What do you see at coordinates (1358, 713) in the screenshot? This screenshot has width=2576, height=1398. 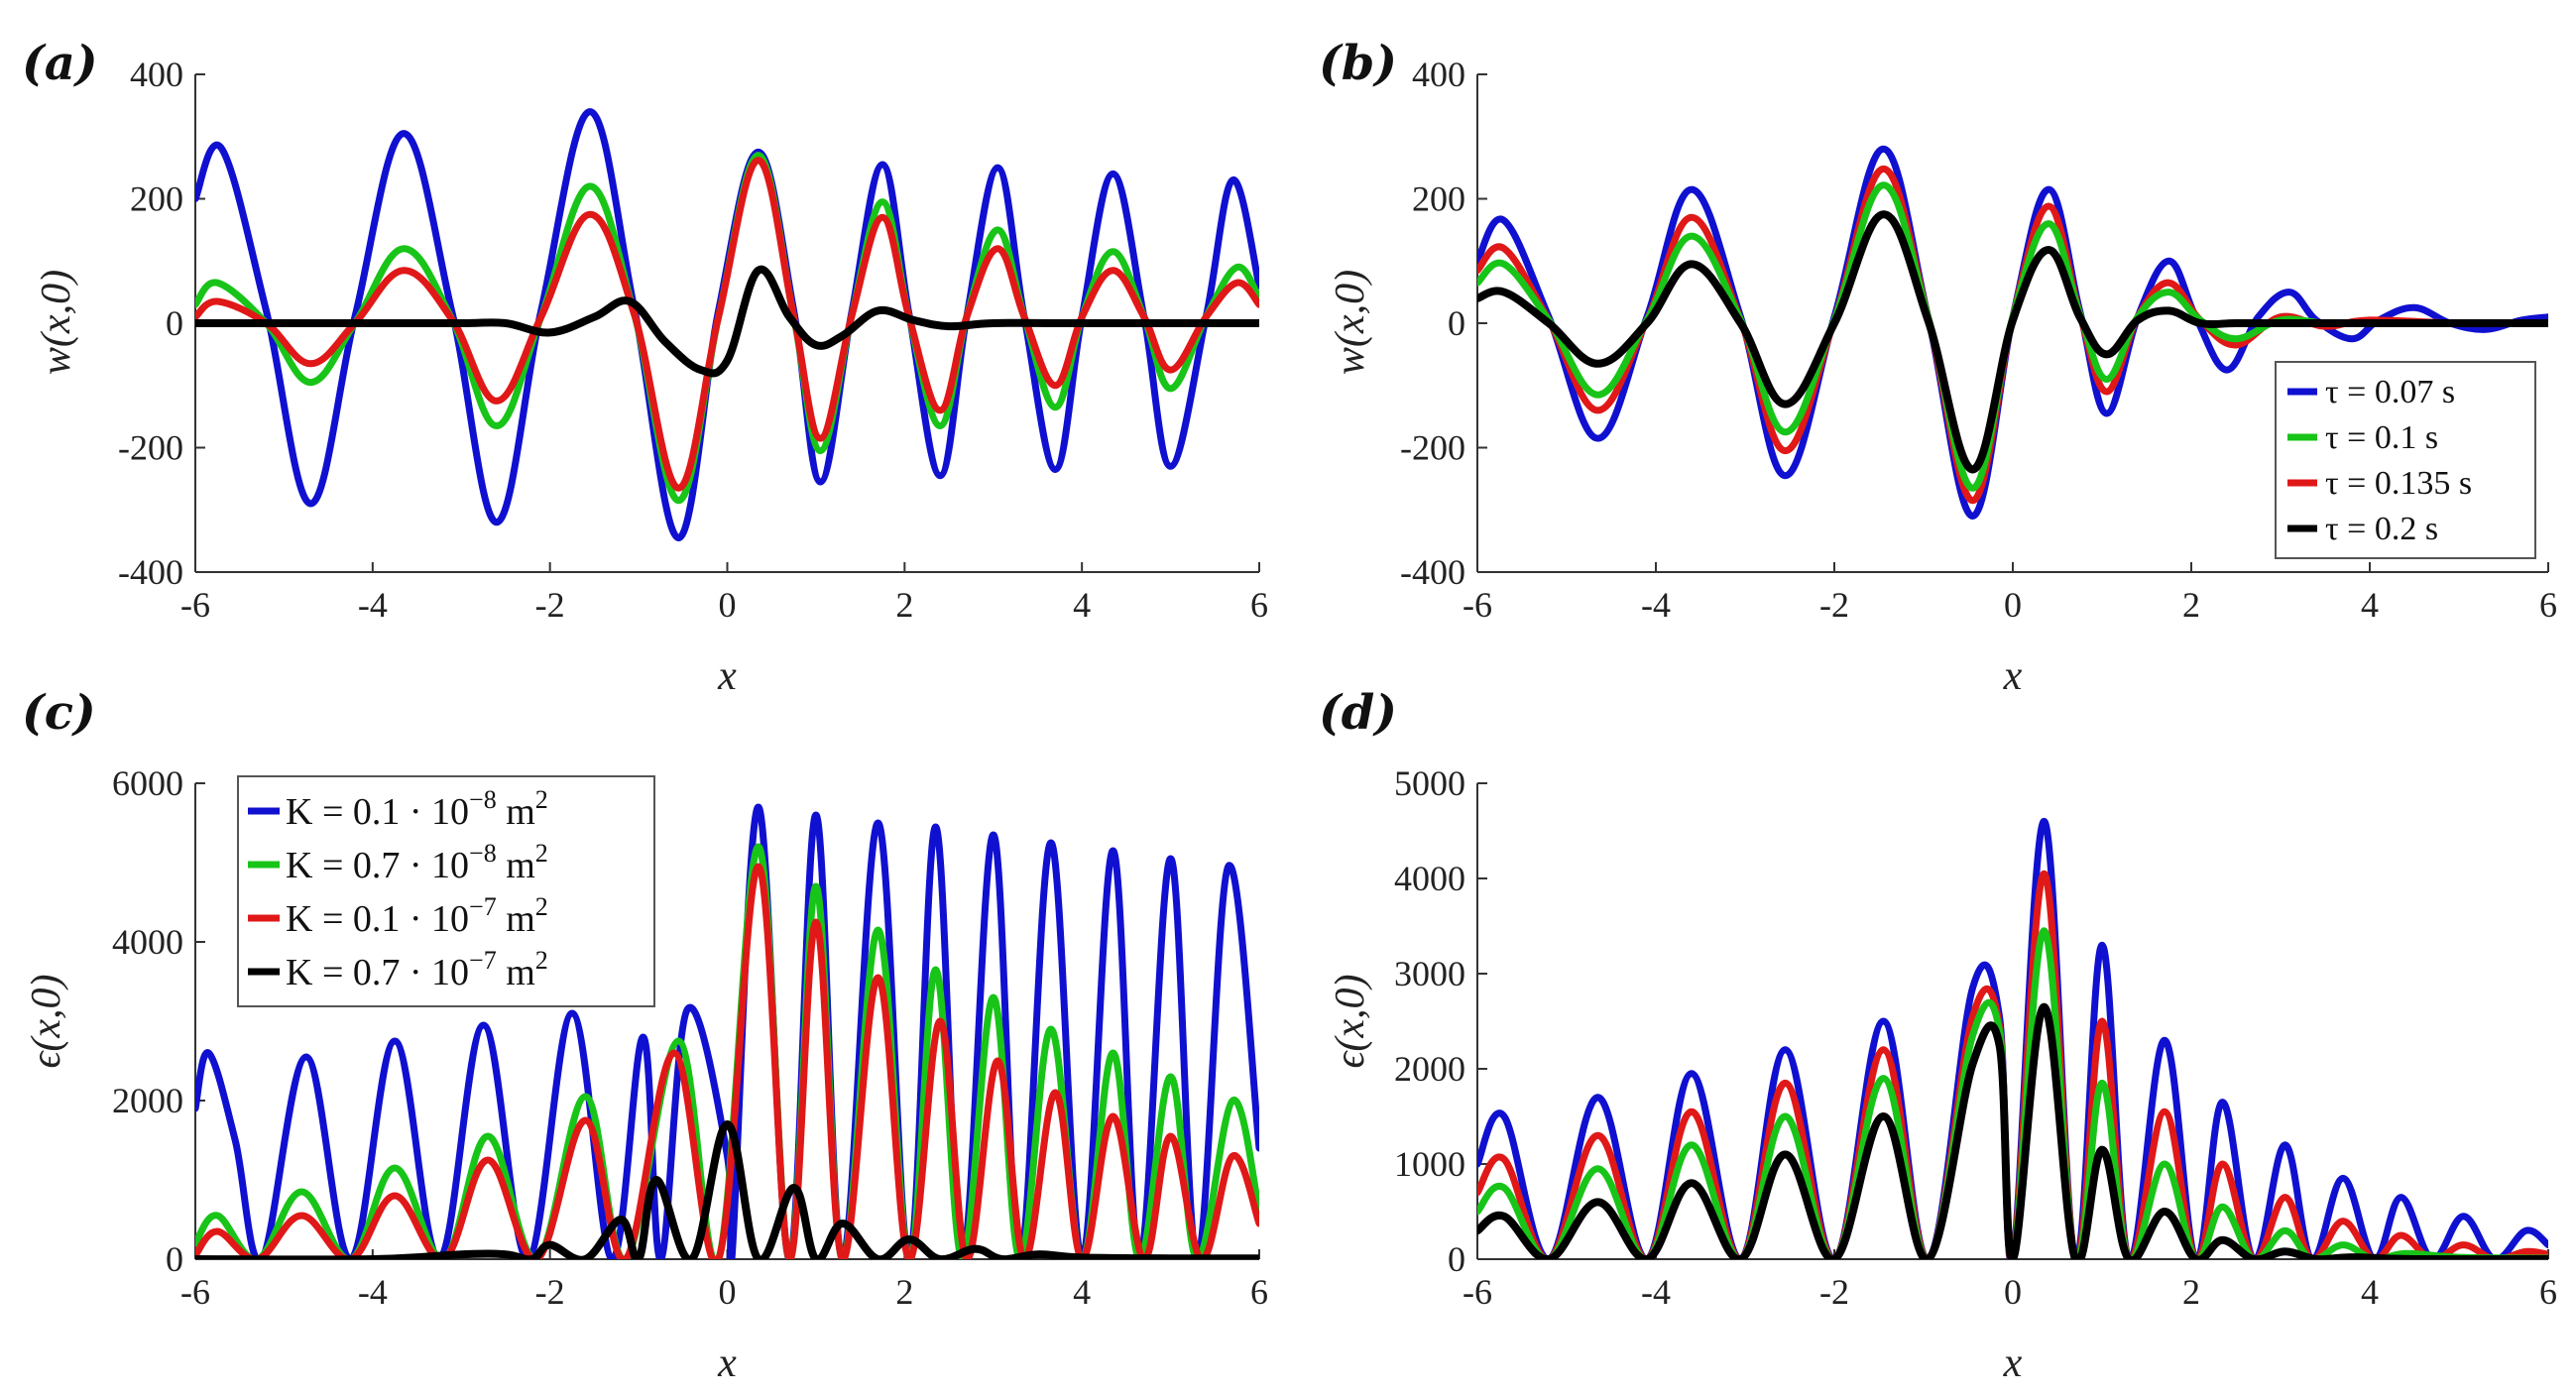 I see `panel-label: (d)` at bounding box center [1358, 713].